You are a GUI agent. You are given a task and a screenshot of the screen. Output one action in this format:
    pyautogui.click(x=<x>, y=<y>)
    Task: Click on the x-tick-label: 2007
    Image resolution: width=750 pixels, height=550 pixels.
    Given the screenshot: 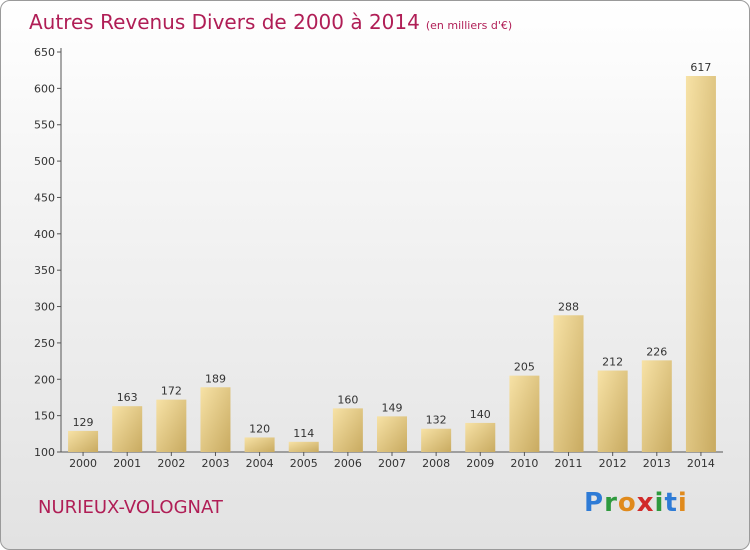 What is the action you would take?
    pyautogui.click(x=392, y=463)
    